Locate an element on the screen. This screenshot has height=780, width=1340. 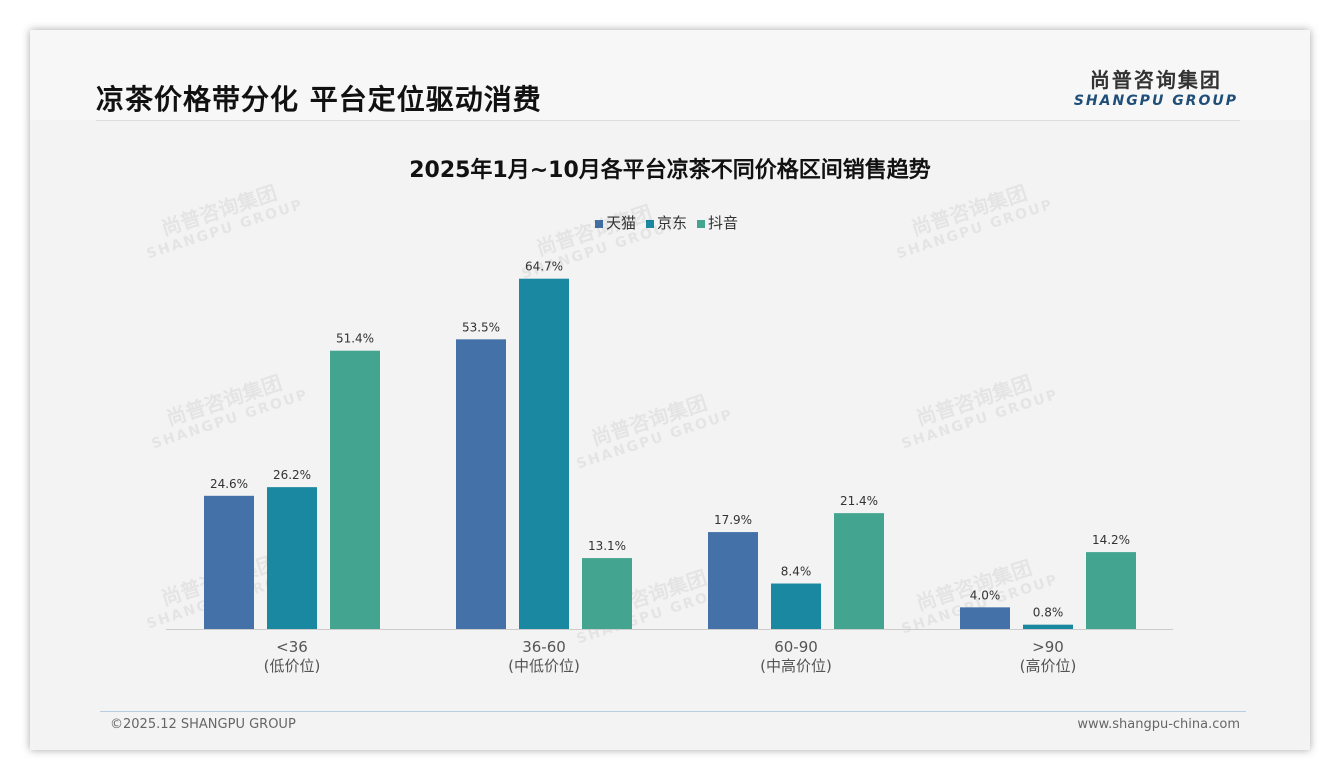
data-label: 24.6% is located at coordinates (229, 484).